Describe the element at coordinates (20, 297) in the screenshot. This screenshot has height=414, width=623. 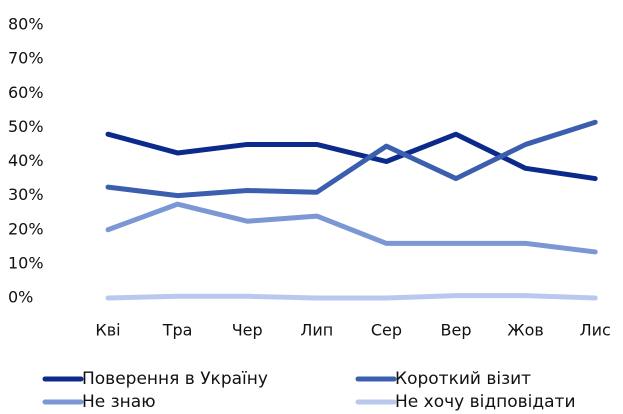
I see `y-tick-label: 0%` at that location.